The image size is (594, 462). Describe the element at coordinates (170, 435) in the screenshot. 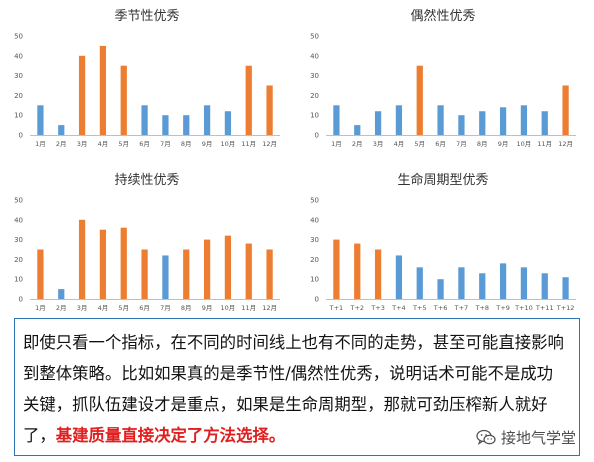

I see `caption-highlight: 基建质量直接决定了方法选择。` at that location.